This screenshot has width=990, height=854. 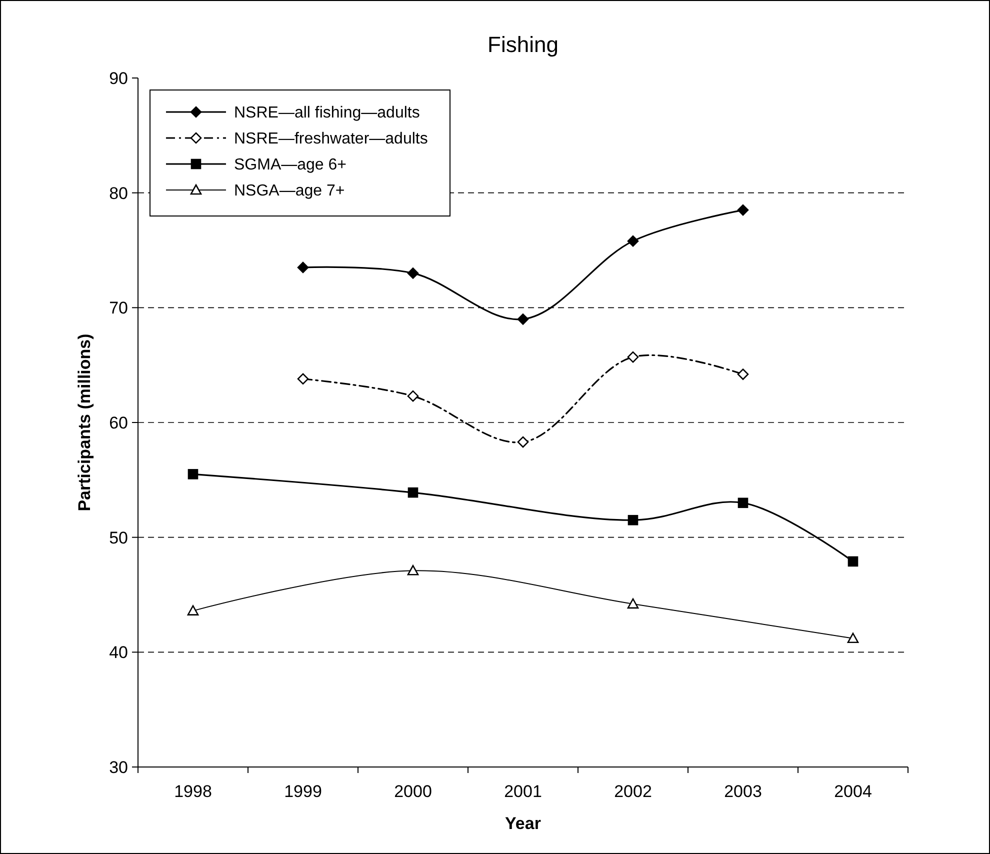 What do you see at coordinates (118, 652) in the screenshot?
I see `y-tick-label: 40` at bounding box center [118, 652].